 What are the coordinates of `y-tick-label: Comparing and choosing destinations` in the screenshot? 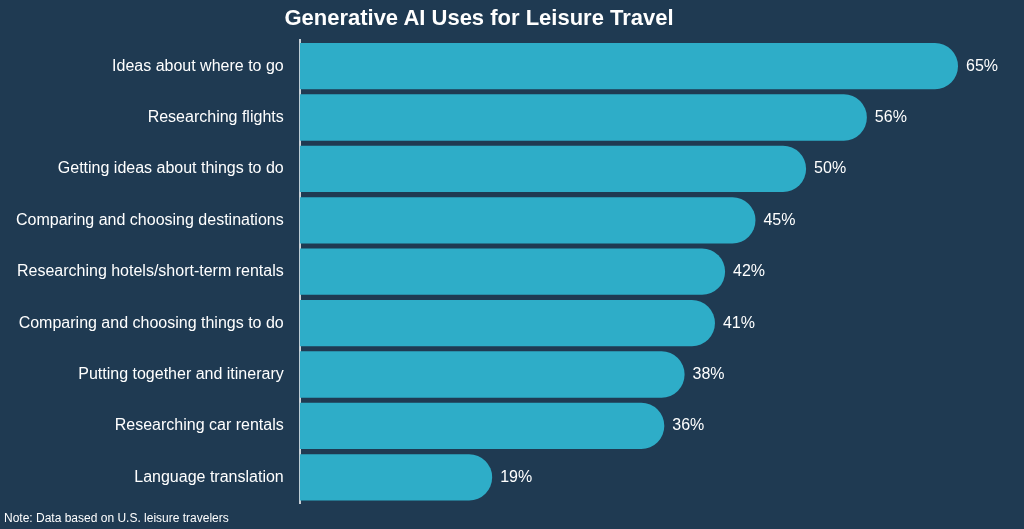 It's located at (149, 219).